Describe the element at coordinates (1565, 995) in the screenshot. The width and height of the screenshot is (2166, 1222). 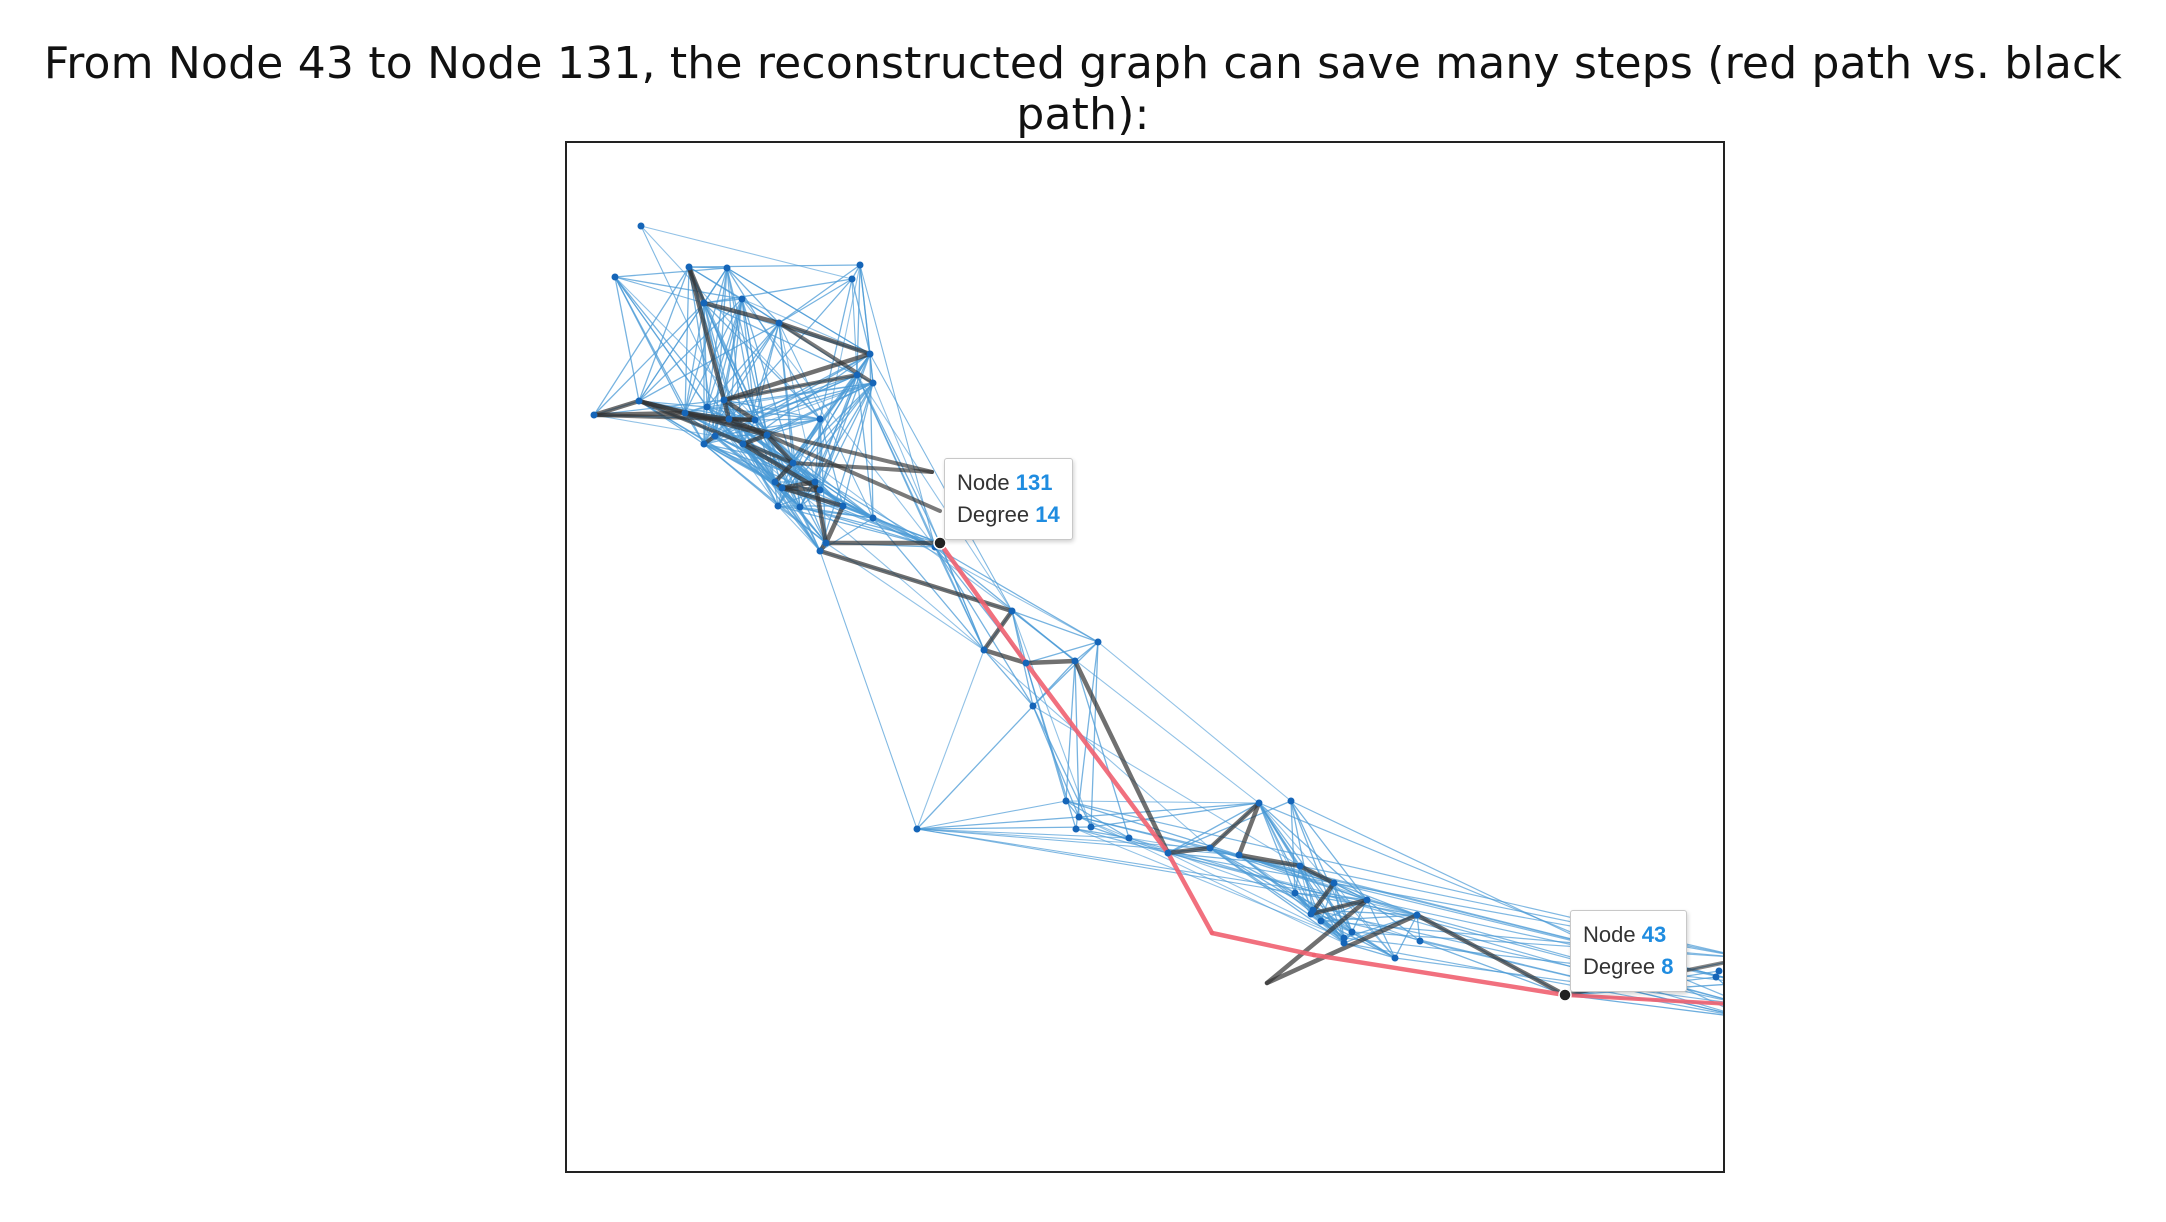
I see `node-43-marker` at that location.